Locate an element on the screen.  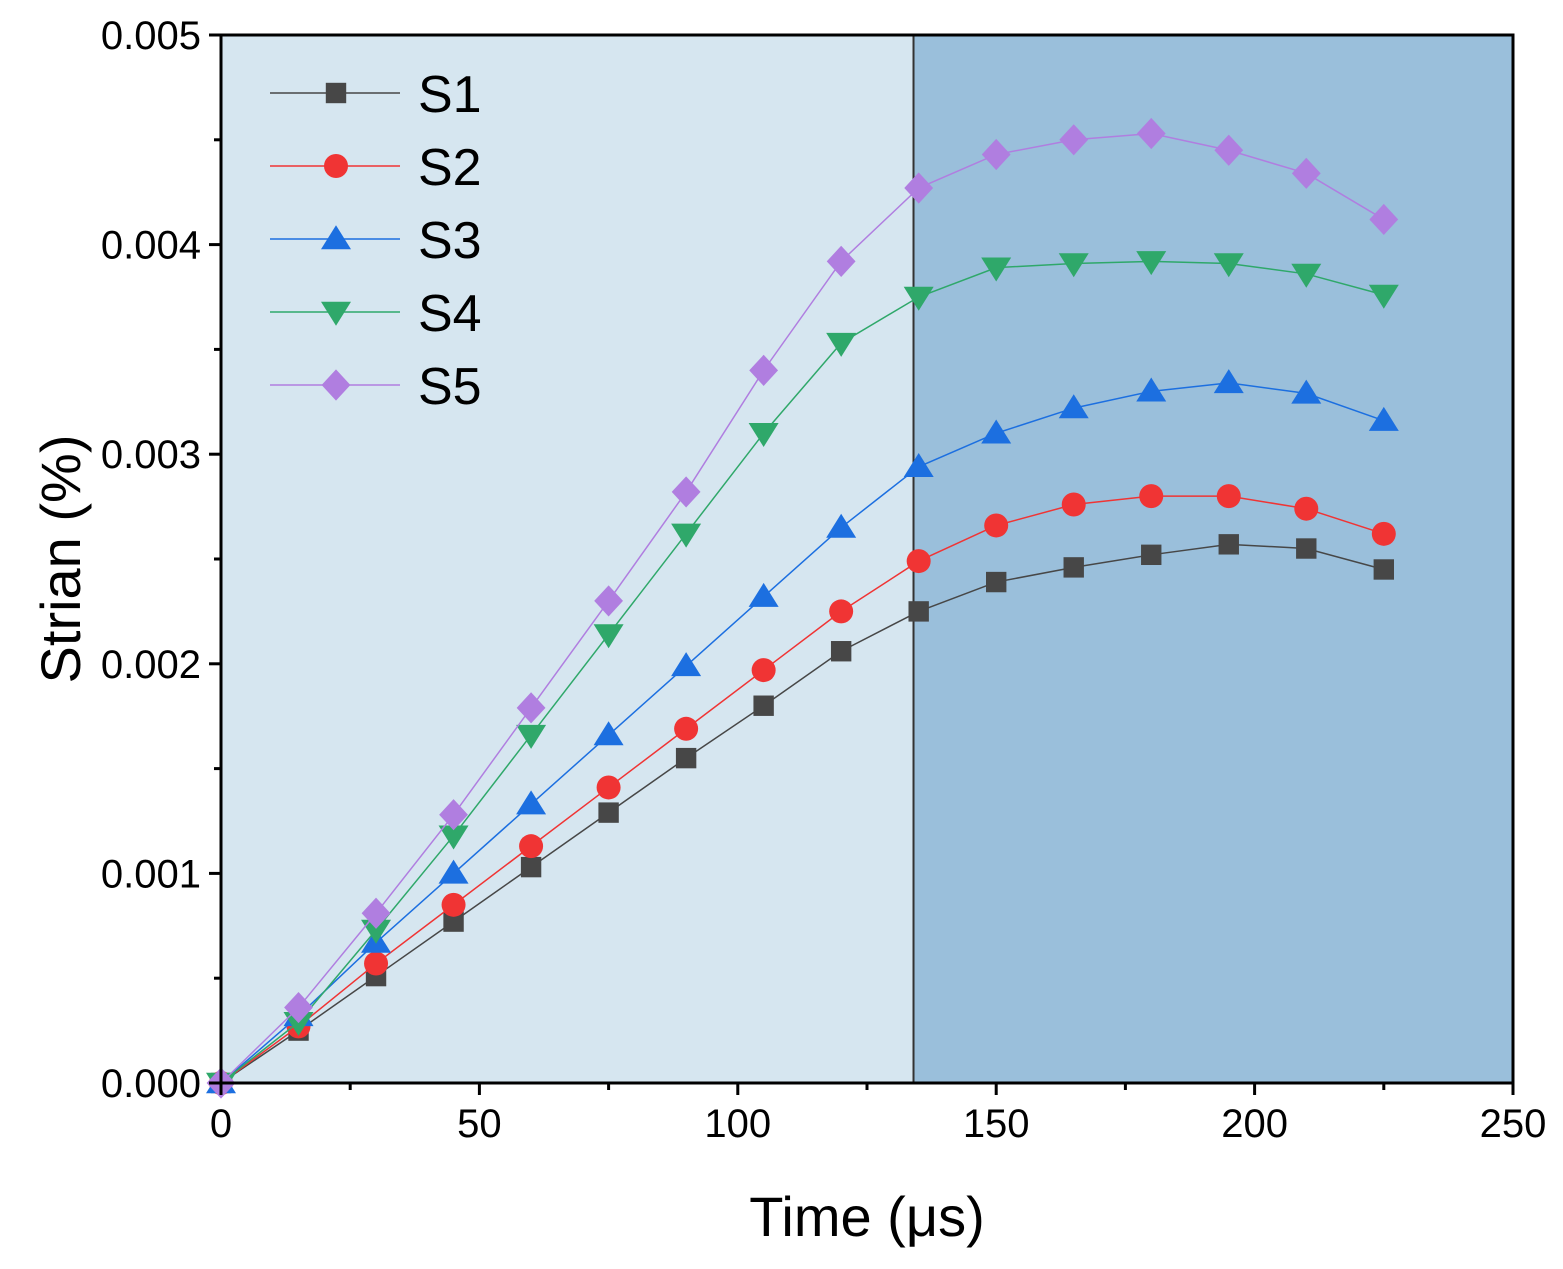
y-tick-label: 0.002 is located at coordinates (151, 665).